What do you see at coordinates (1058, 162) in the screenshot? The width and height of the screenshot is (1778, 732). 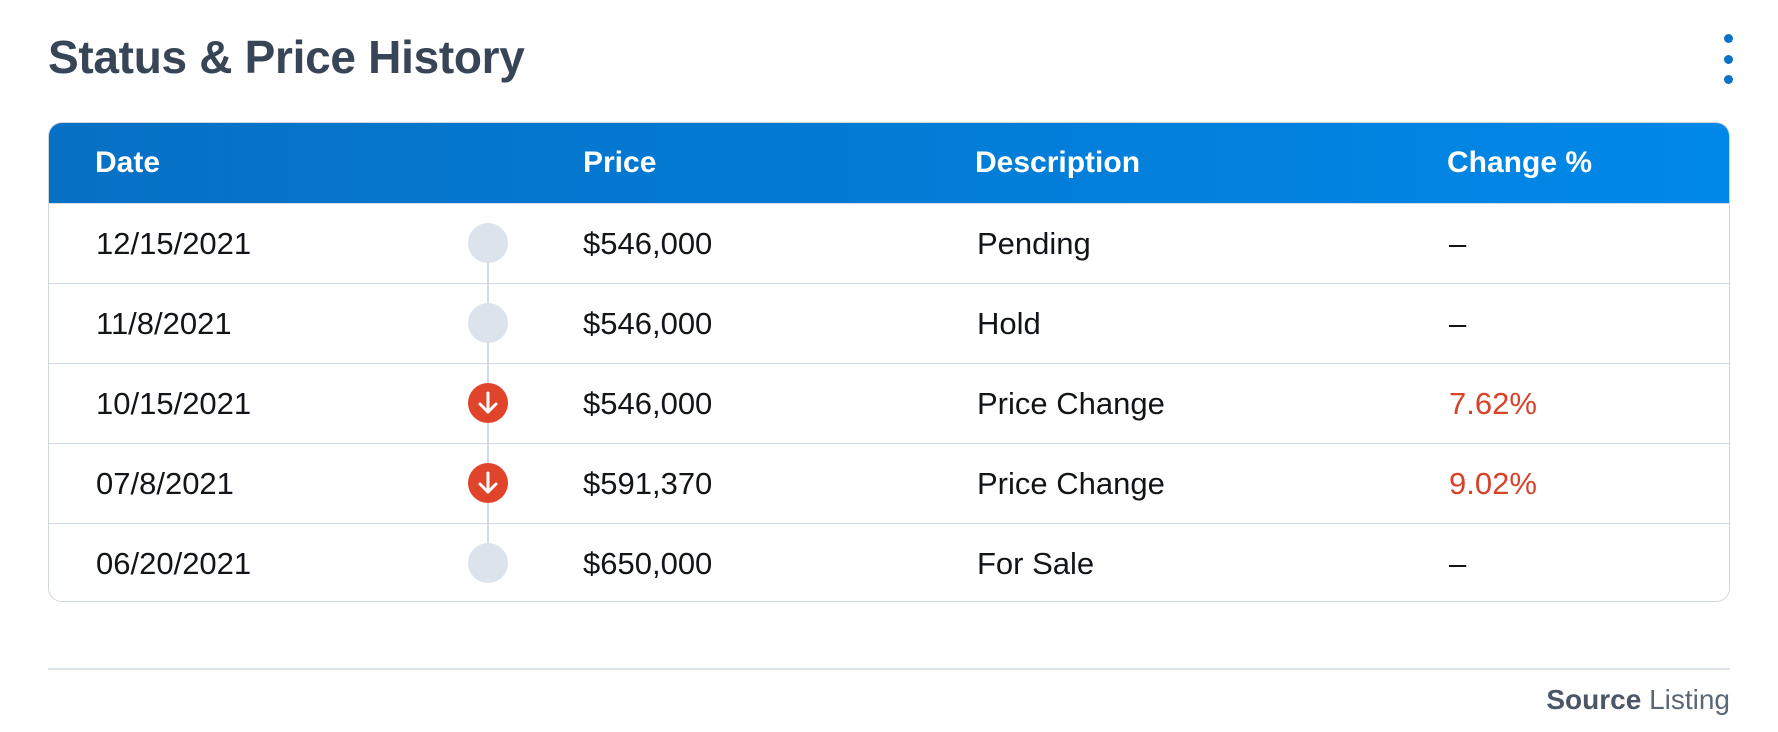 I see `column-header-description: Description` at bounding box center [1058, 162].